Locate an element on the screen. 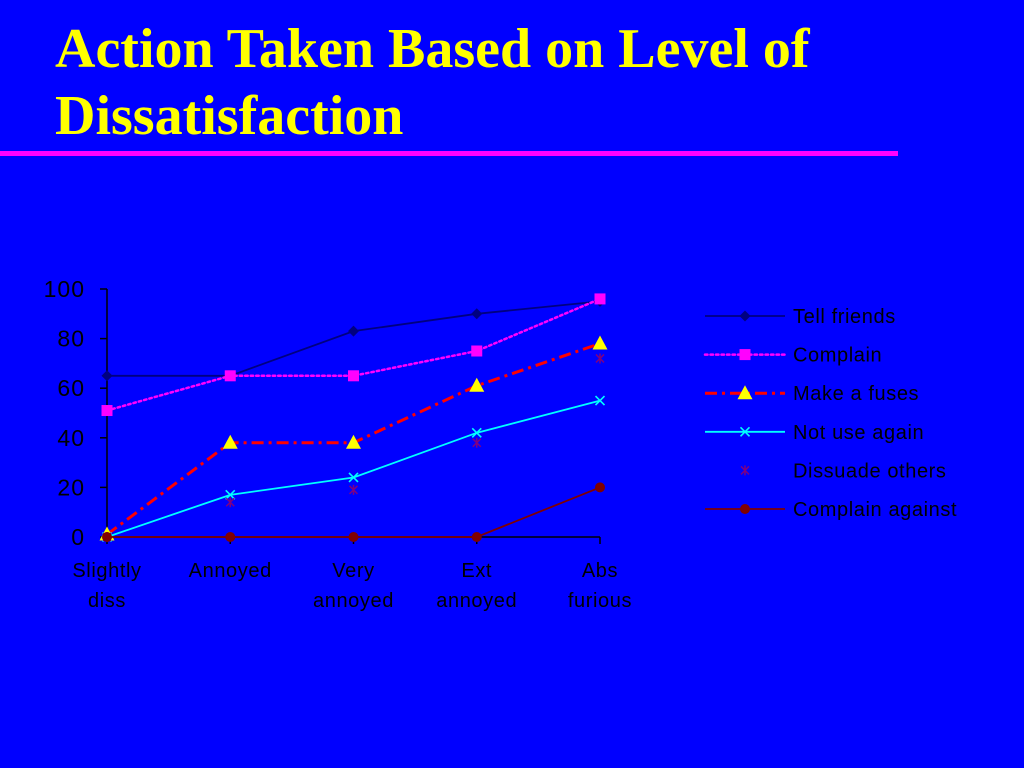 The image size is (1024, 768). legend-label-make-a-fuses: Make a fuses is located at coordinates (856, 394).